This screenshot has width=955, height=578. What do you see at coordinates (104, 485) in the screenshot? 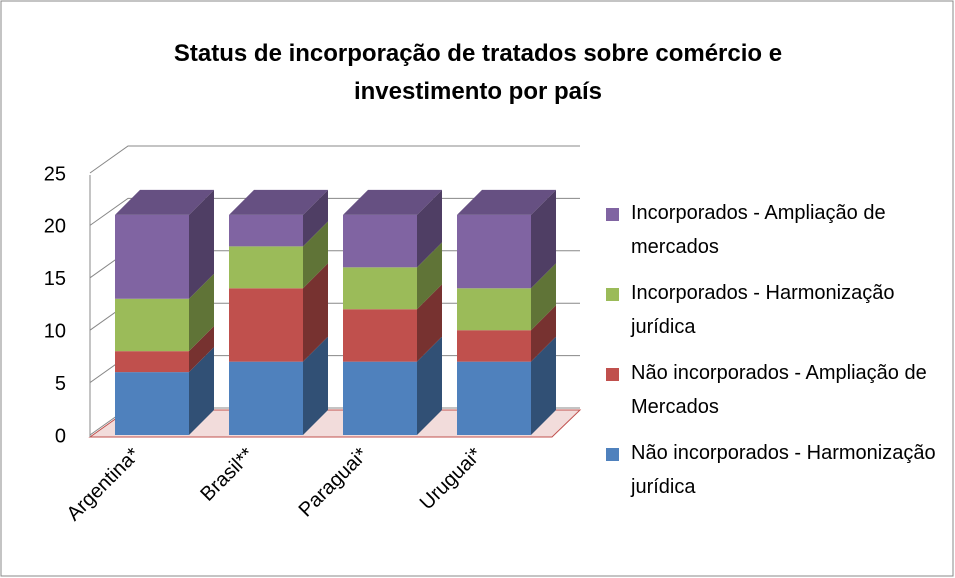
I see `x-tick-label: Argentina*` at bounding box center [104, 485].